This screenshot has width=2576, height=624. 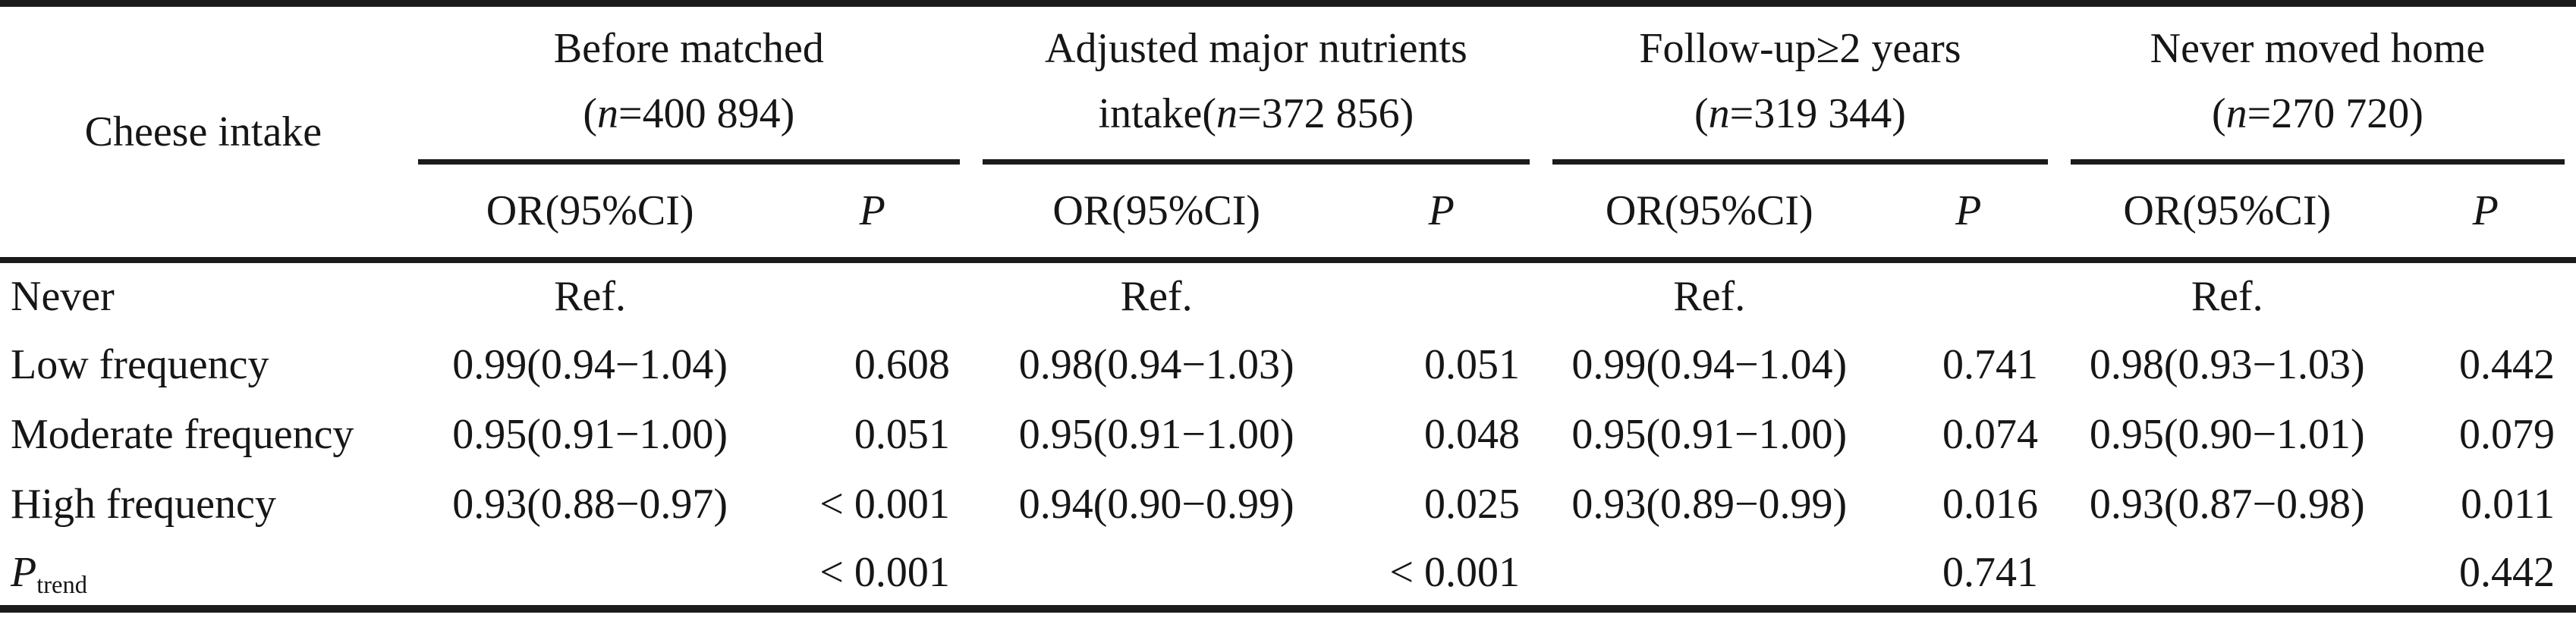 What do you see at coordinates (182, 434) in the screenshot?
I see `row-label: Moderate frequency` at bounding box center [182, 434].